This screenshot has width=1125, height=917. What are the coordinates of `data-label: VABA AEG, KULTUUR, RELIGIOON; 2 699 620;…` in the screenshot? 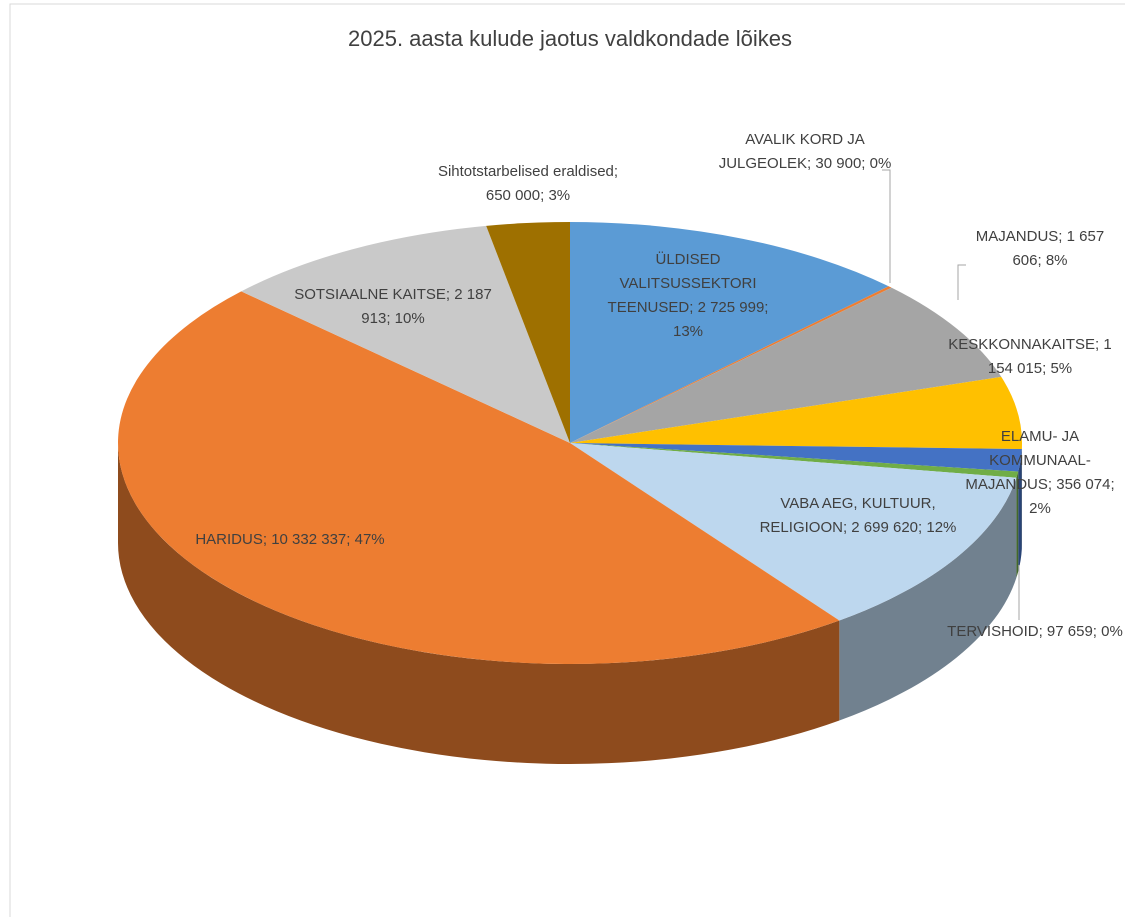 It's located at (858, 516).